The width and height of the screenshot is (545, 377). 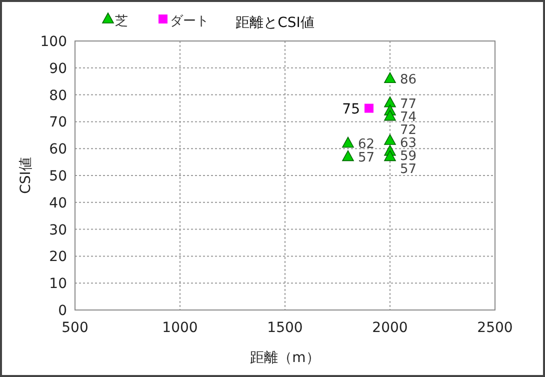 I want to click on y-tick-label: 80, so click(x=58, y=96).